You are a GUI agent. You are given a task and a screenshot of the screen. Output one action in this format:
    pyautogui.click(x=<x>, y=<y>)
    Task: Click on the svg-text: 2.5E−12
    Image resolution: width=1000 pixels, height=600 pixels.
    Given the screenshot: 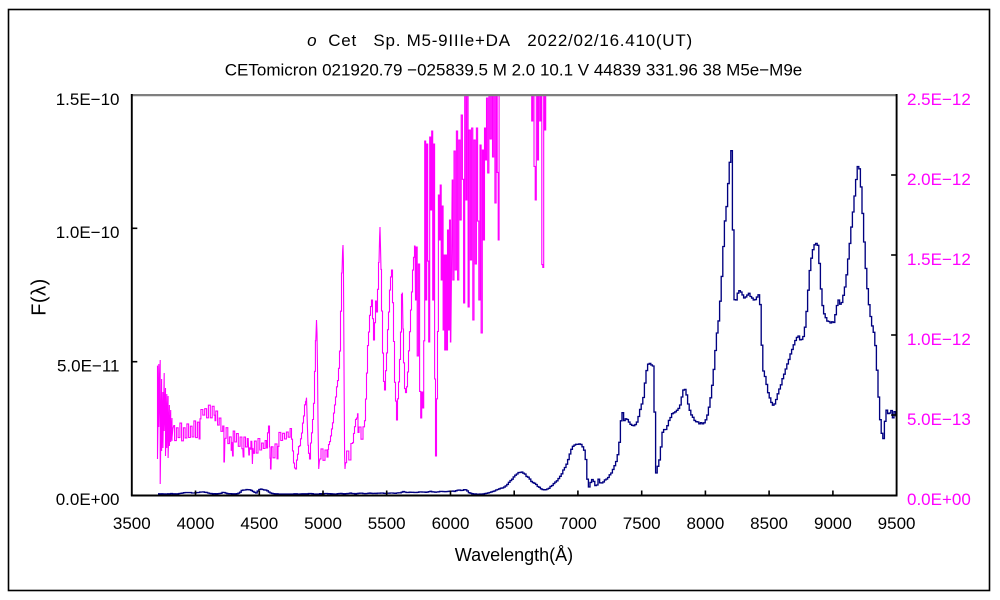 What is the action you would take?
    pyautogui.click(x=939, y=99)
    